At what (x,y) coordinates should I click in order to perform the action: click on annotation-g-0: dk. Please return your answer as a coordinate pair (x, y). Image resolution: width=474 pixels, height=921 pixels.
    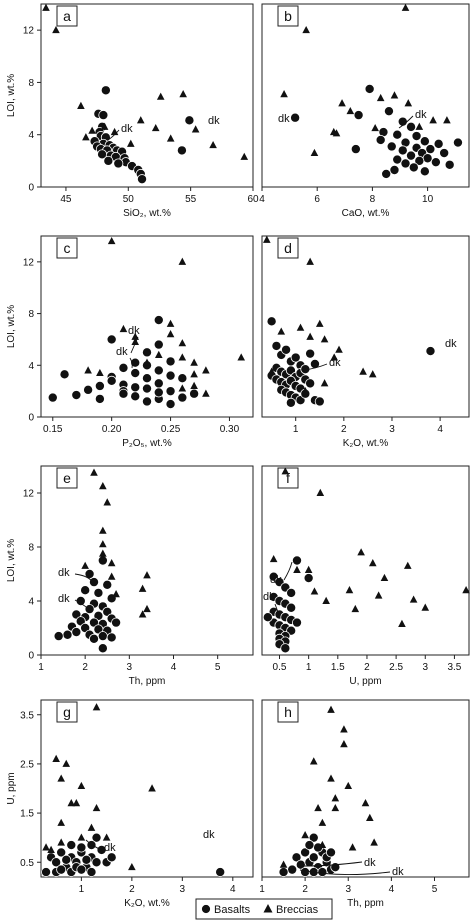
    Looking at the image, I should click on (110, 848).